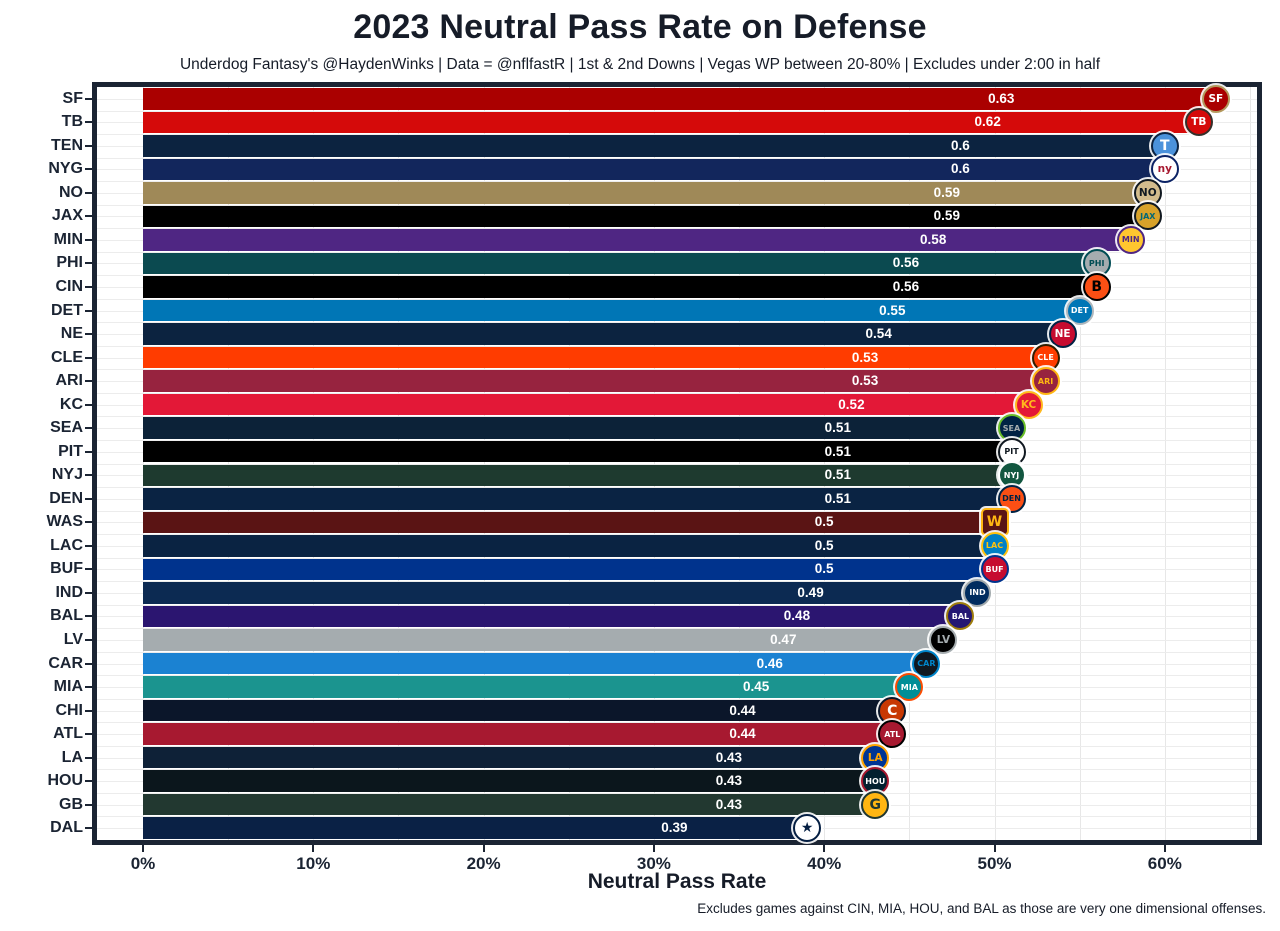 This screenshot has height=931, width=1280. I want to click on team-logo-icon-LV: LV, so click(943, 639).